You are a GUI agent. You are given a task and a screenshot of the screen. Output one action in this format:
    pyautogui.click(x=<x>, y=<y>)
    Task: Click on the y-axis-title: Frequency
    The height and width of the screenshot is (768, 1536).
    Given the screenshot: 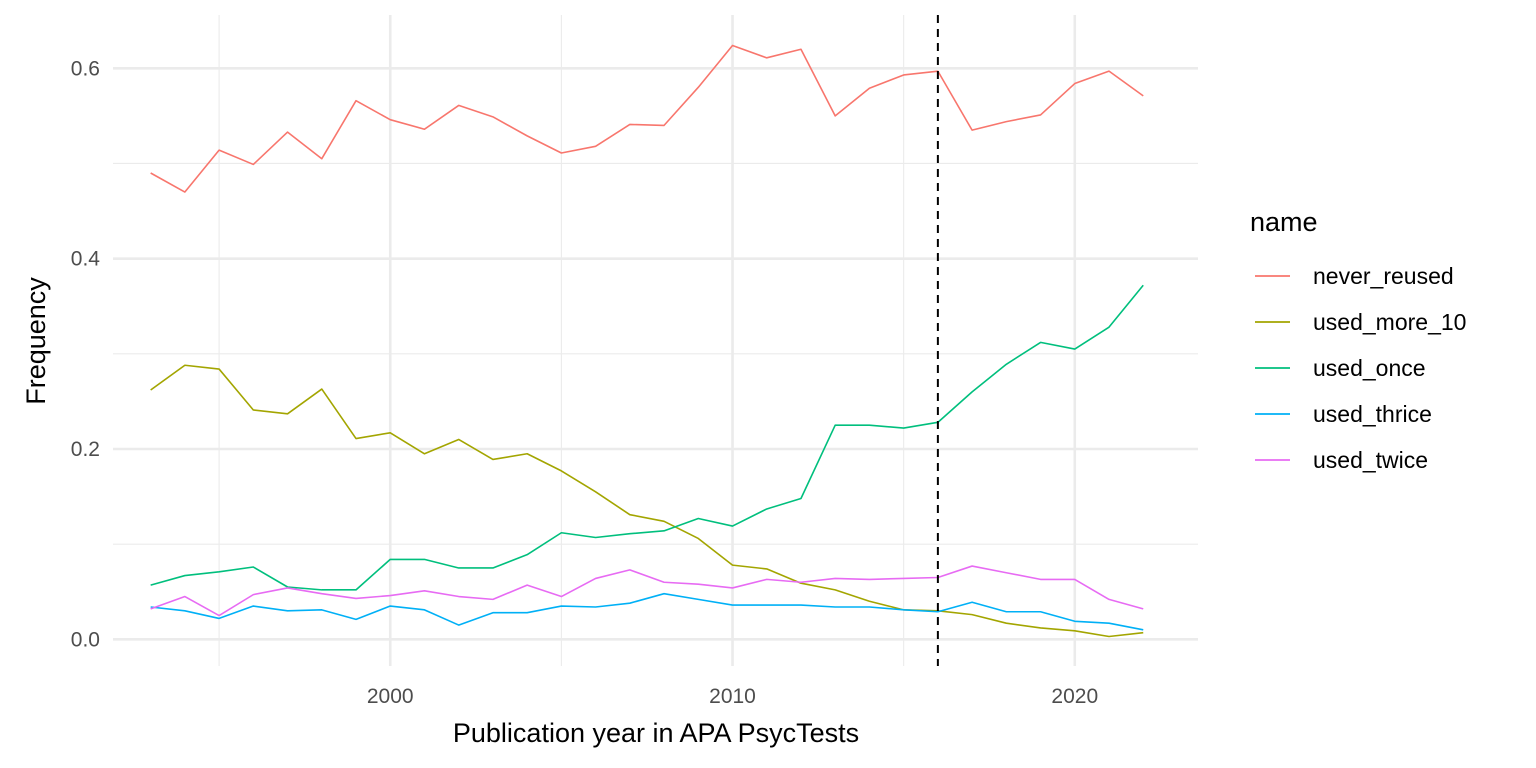 What is the action you would take?
    pyautogui.click(x=36, y=341)
    